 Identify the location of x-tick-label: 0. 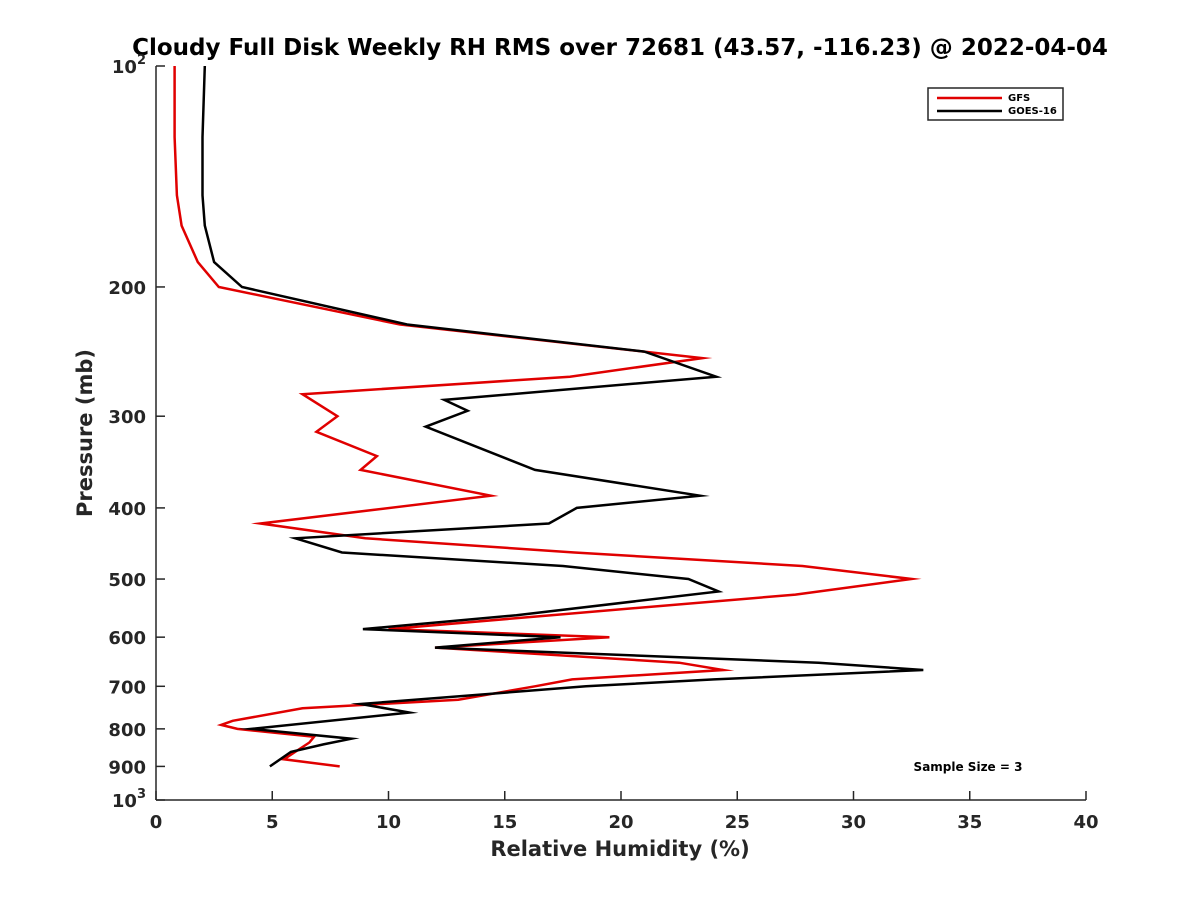
(156, 822).